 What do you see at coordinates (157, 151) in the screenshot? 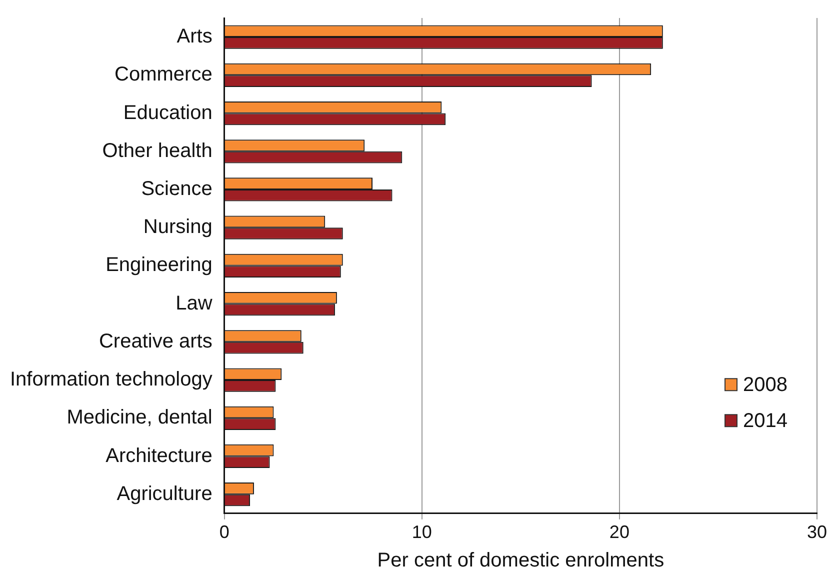
I see `y-tick-label: Other health` at bounding box center [157, 151].